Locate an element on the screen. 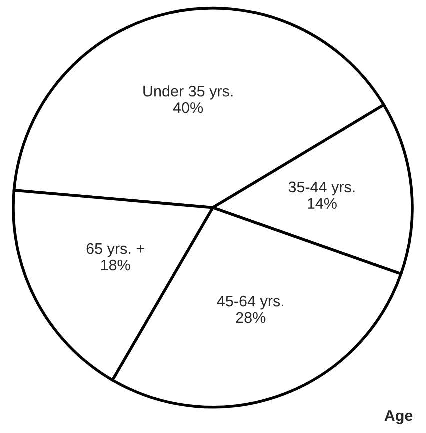 The height and width of the screenshot is (433, 426). data-label: 28% is located at coordinates (251, 318).